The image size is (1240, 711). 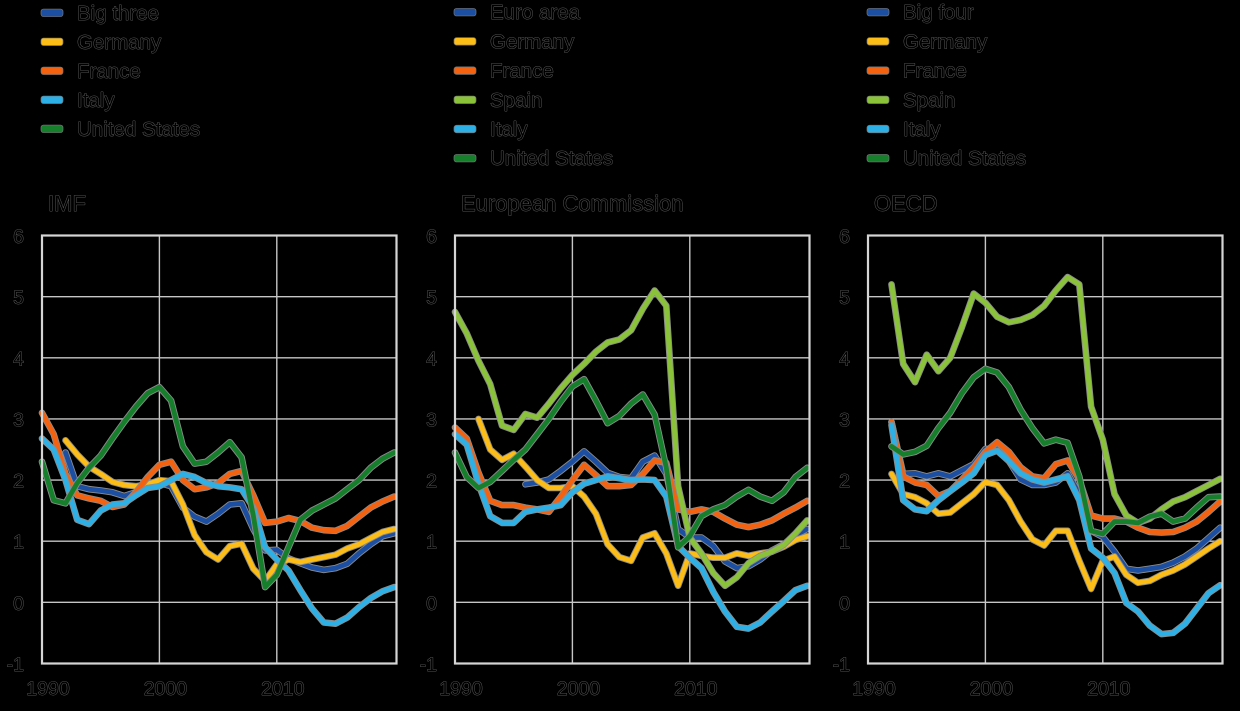 I want to click on svg-text: IMF, so click(x=67, y=203).